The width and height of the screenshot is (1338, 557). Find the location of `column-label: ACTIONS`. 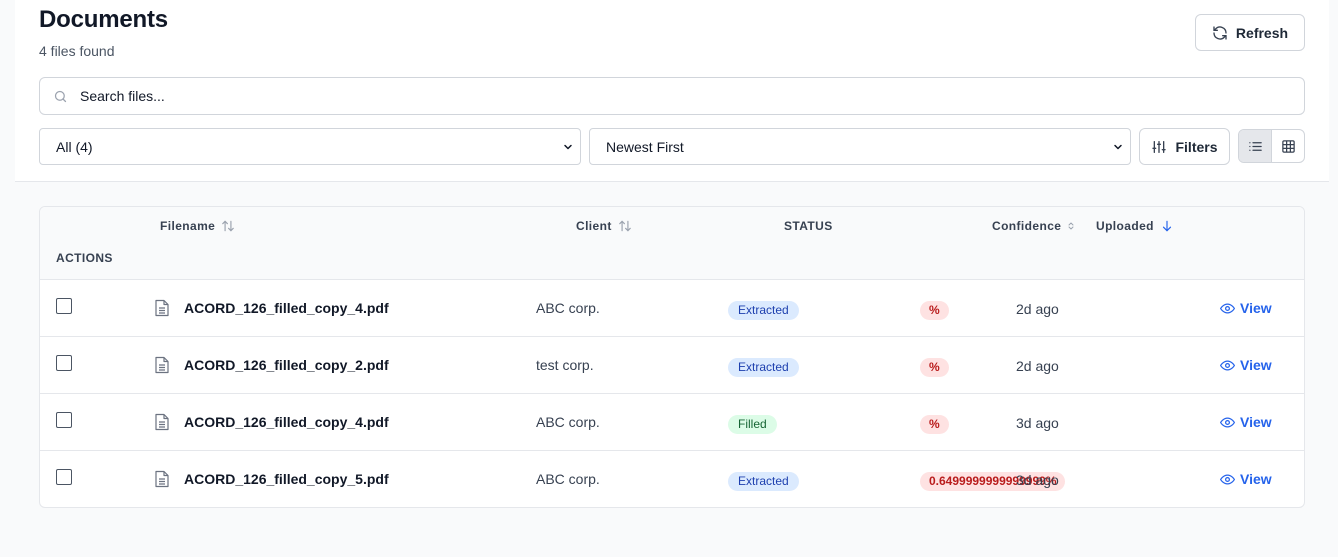

column-label: ACTIONS is located at coordinates (84, 258).